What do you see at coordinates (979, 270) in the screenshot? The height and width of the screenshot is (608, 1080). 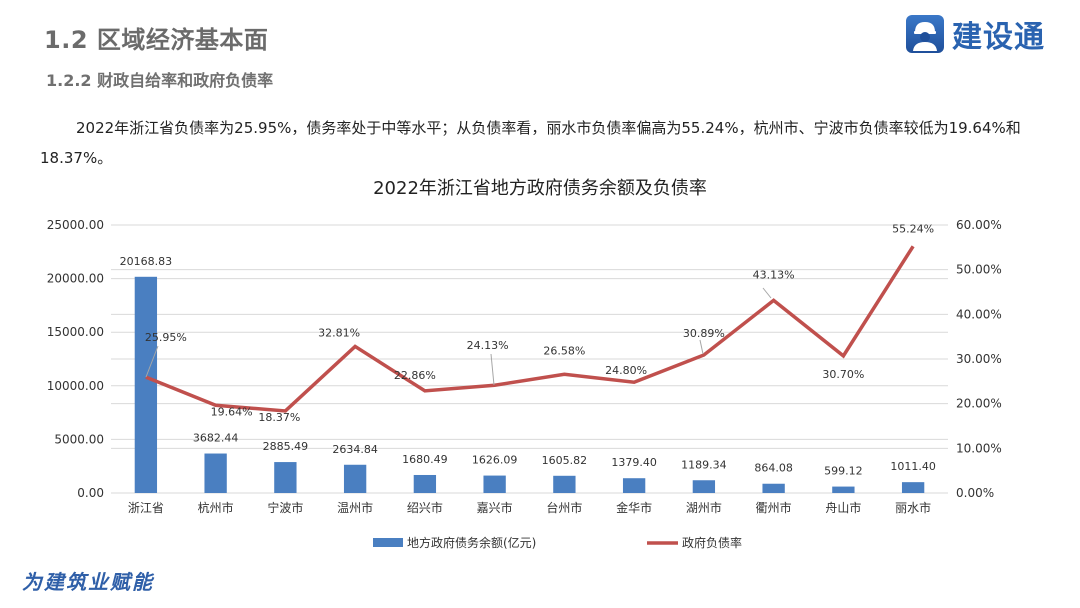 I see `y-right-tick-label: 50.00%` at bounding box center [979, 270].